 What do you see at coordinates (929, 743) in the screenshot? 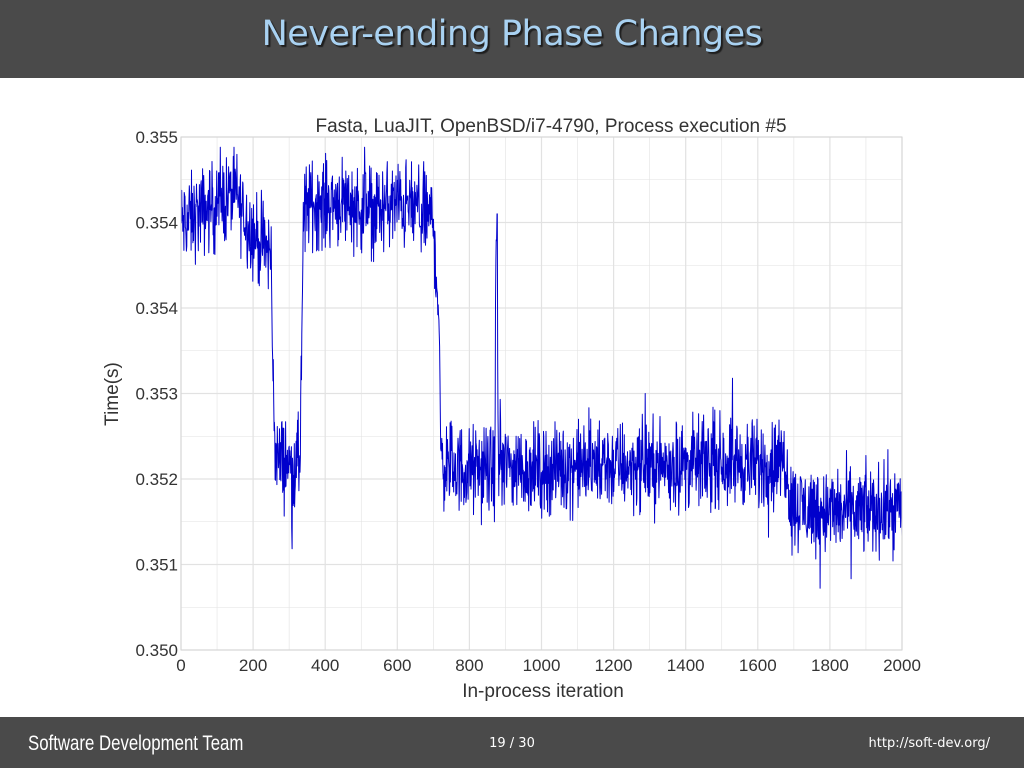
I see `footer-url: http://soft-dev.org/` at bounding box center [929, 743].